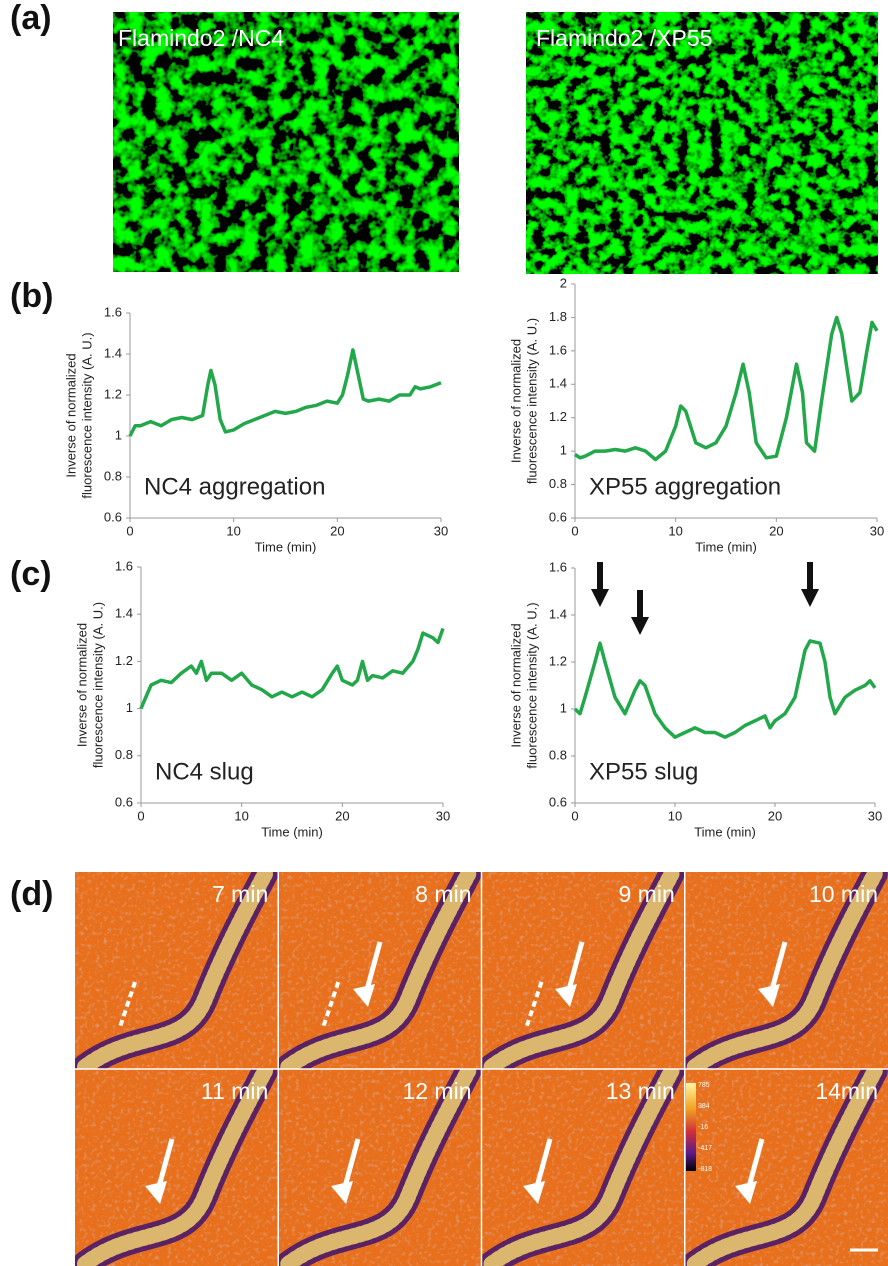  Describe the element at coordinates (843, 894) in the screenshot. I see `frame-label: 10 min` at that location.